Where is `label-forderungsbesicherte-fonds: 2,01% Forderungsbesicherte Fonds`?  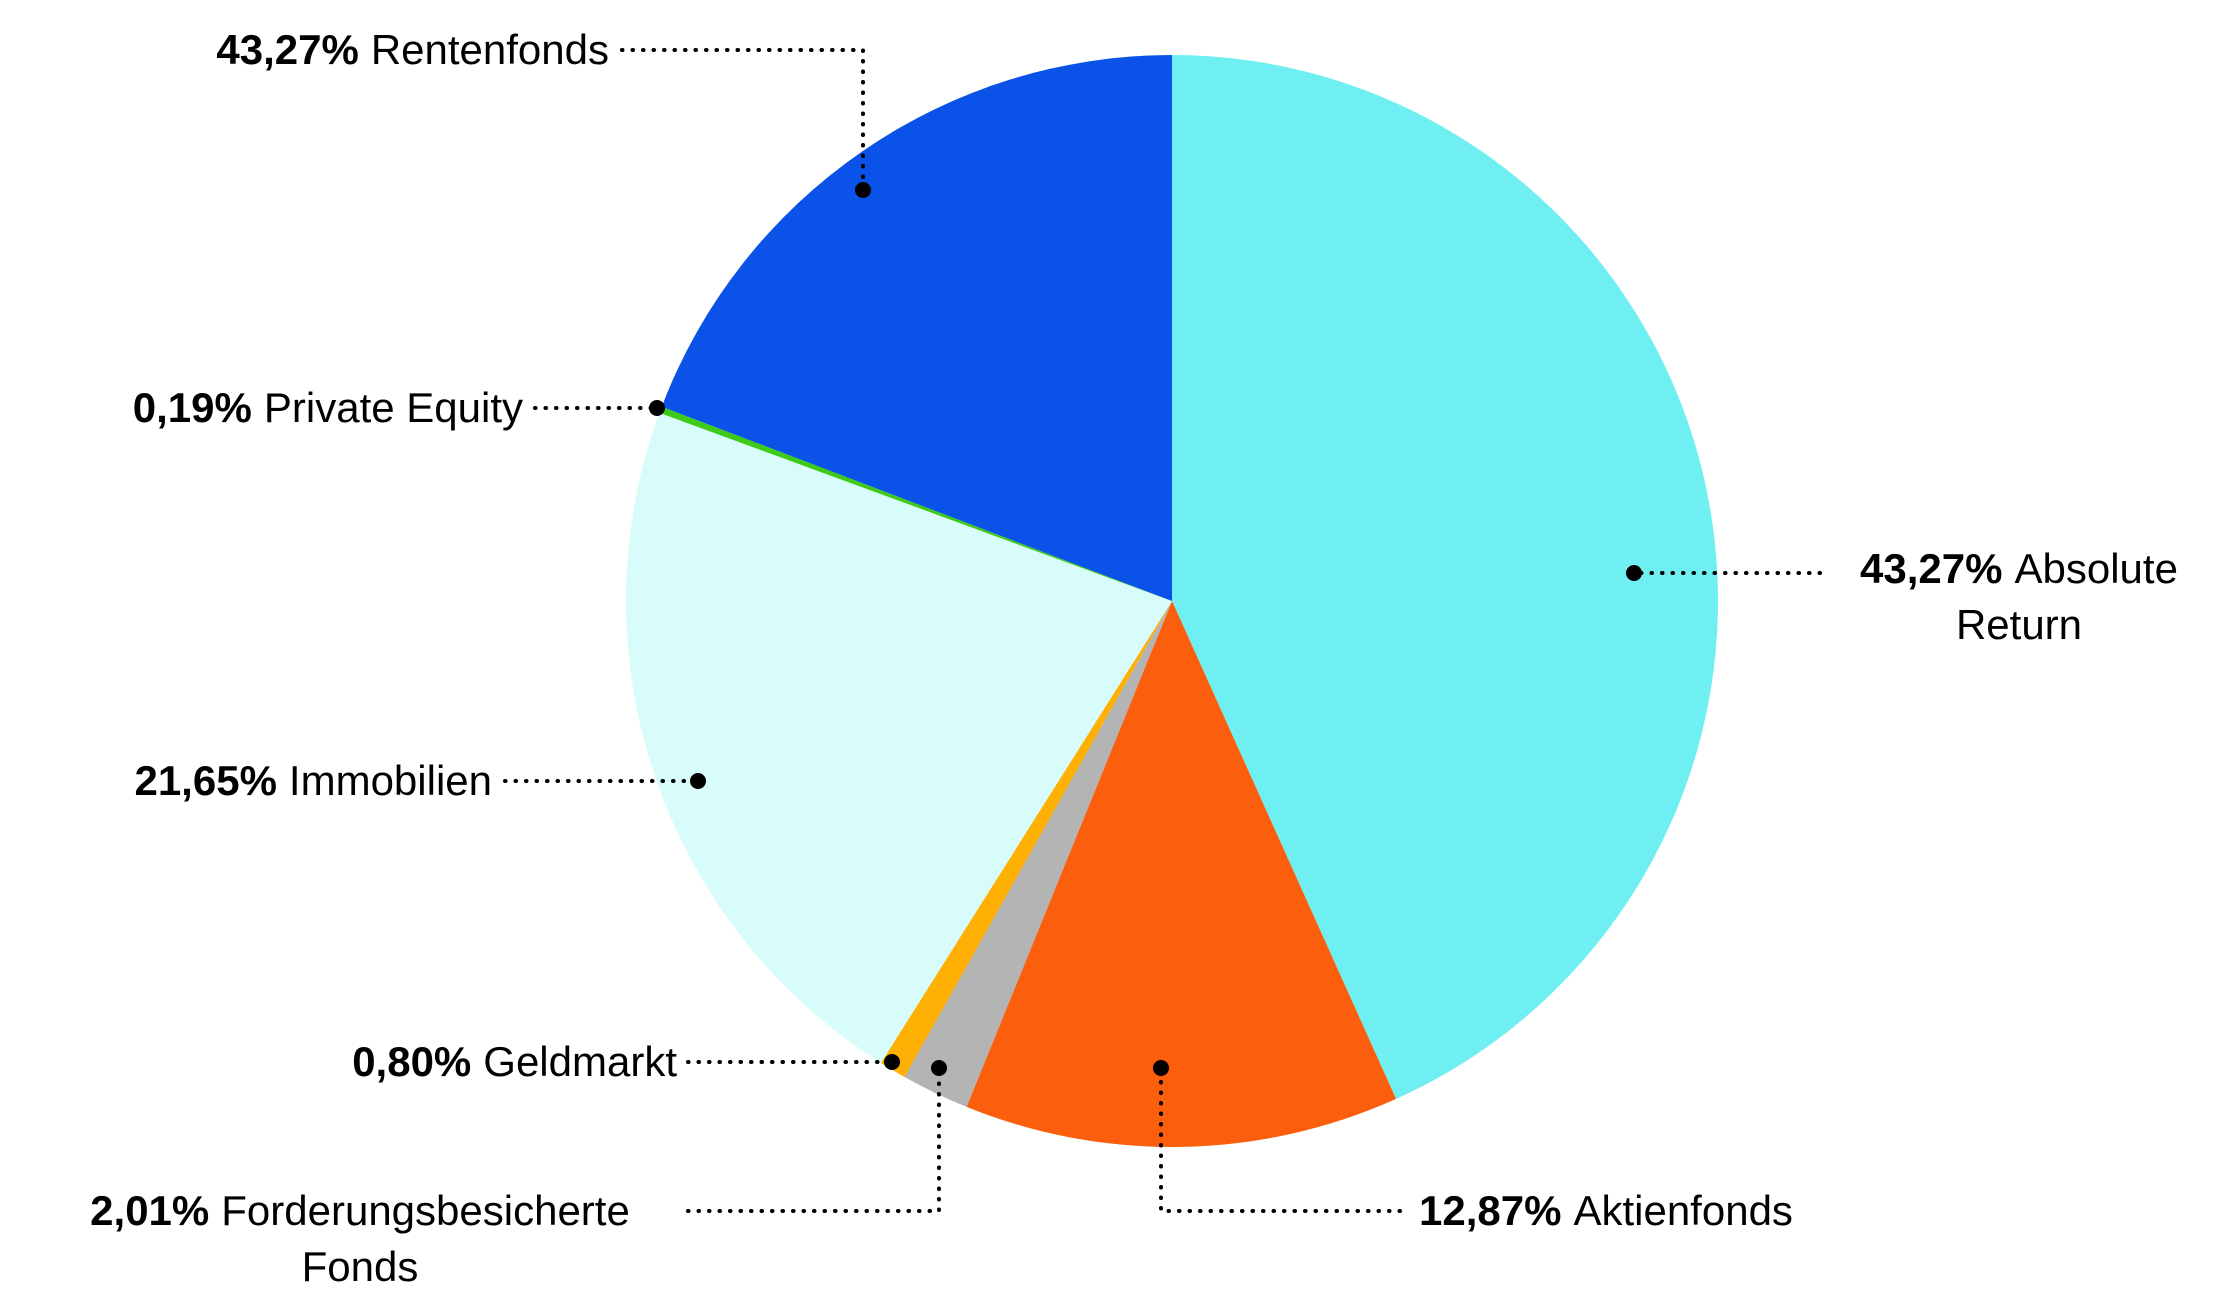 label-forderungsbesicherte-fonds: 2,01% Forderungsbesicherte Fonds is located at coordinates (360, 1237).